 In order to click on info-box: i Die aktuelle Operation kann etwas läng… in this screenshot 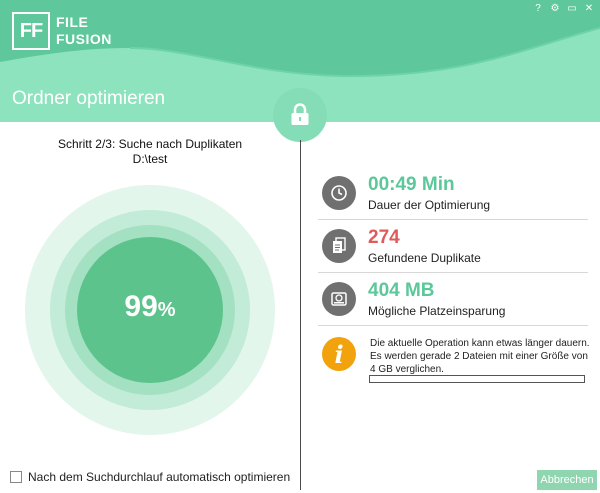, I will do `click(456, 356)`.